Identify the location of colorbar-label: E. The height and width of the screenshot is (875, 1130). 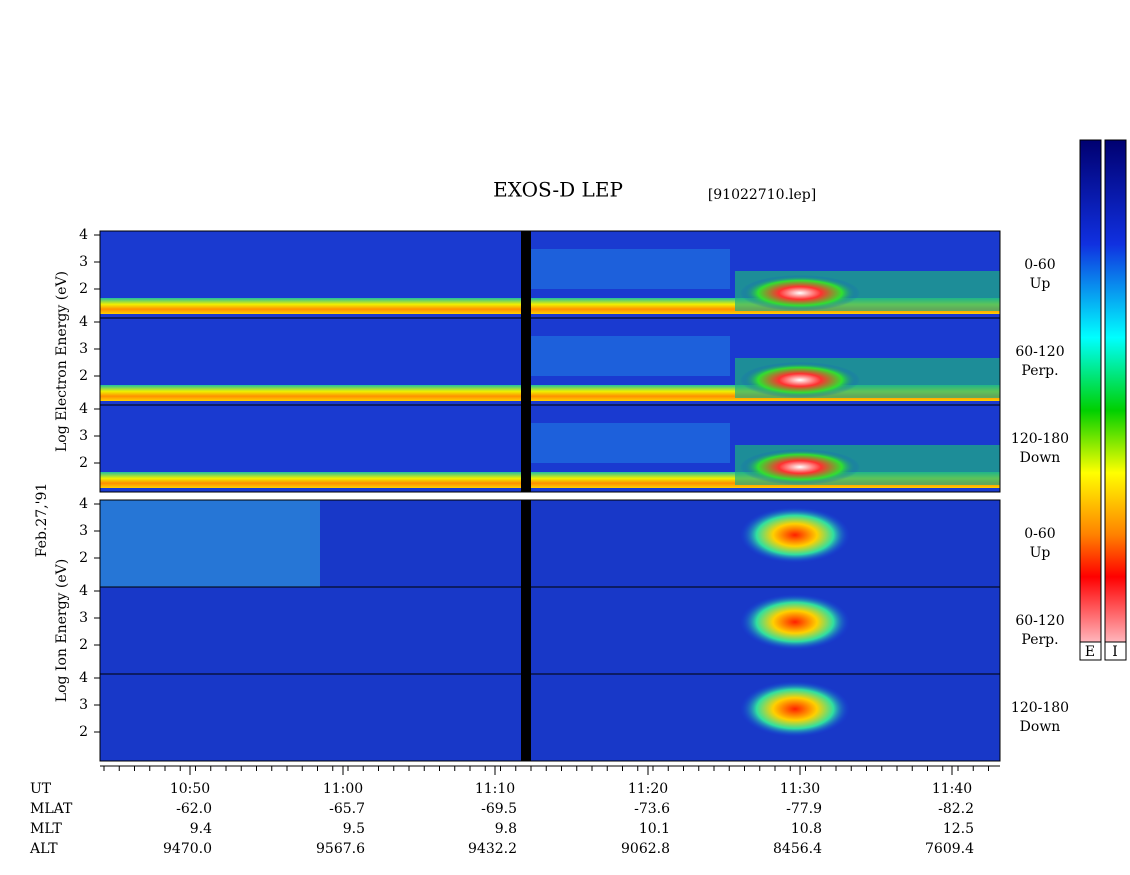
(1090, 652).